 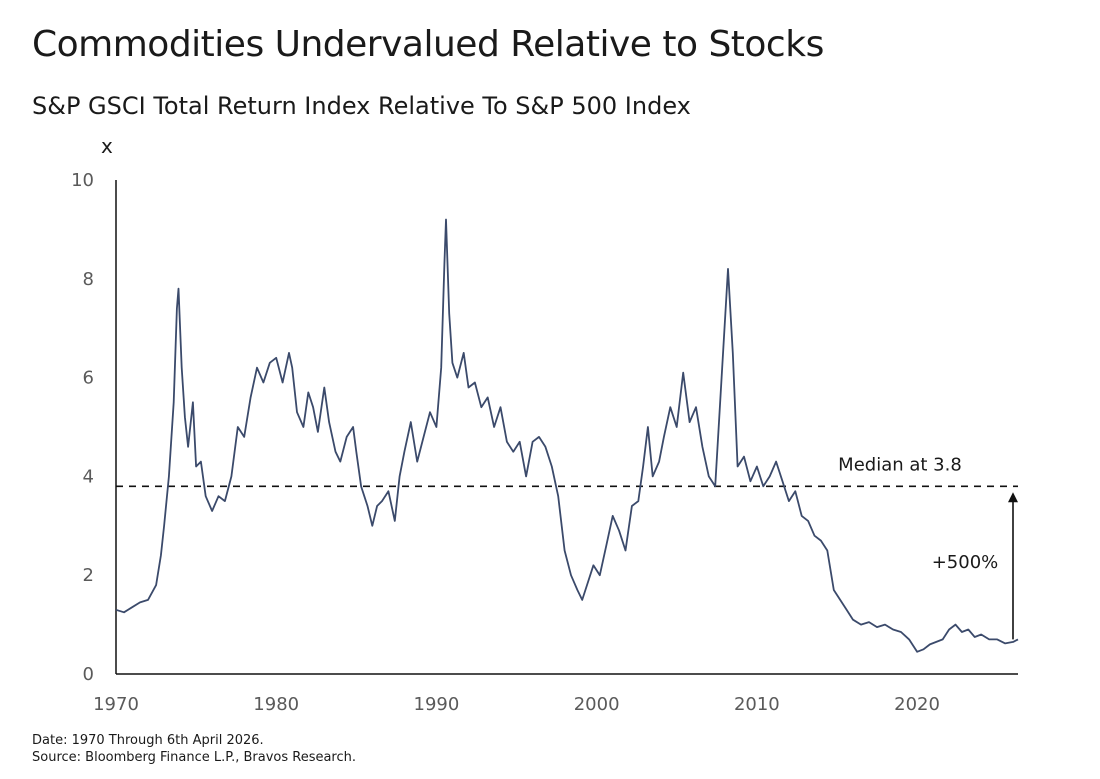 What do you see at coordinates (88, 575) in the screenshot?
I see `y-tick-label: 2` at bounding box center [88, 575].